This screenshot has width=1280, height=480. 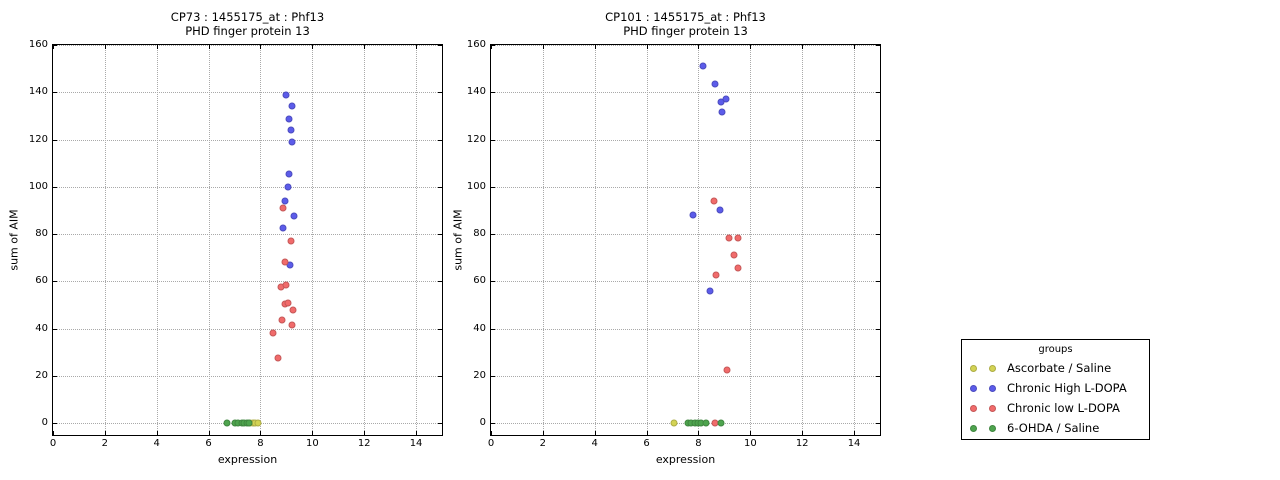 I want to click on subplot-cp73-title-line2: PHD finger protein 13, so click(x=247, y=30).